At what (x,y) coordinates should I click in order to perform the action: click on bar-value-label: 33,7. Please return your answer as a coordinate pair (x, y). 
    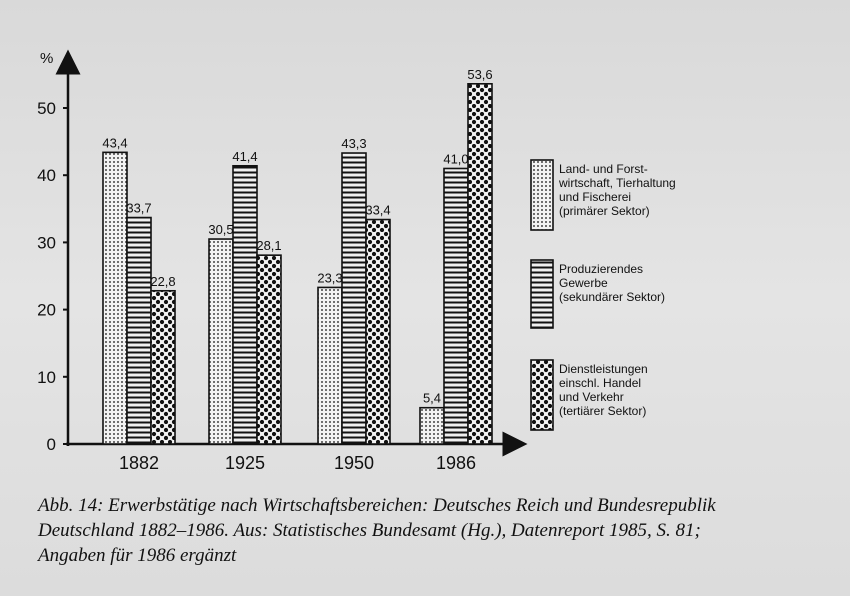
    Looking at the image, I should click on (138, 208).